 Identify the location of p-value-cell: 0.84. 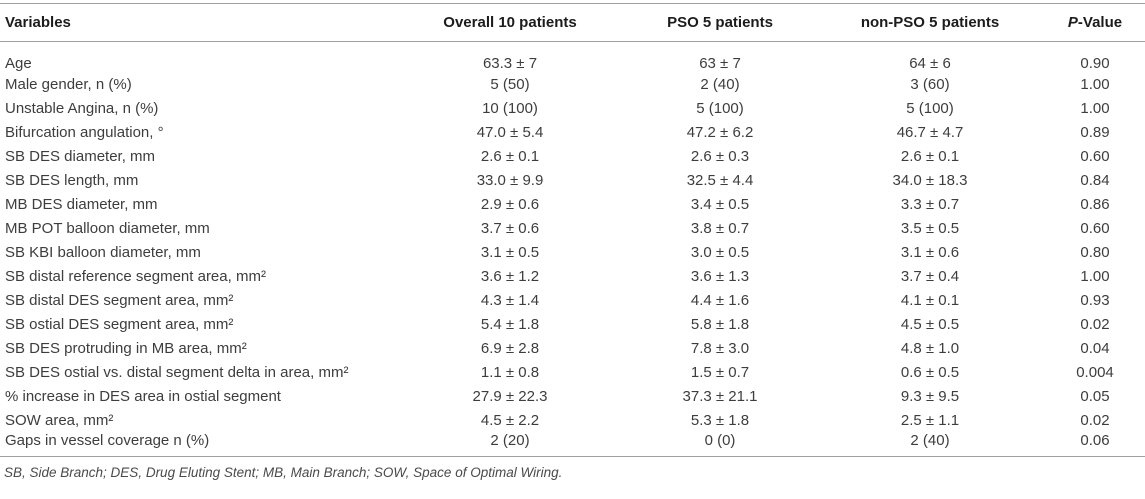
(1095, 180).